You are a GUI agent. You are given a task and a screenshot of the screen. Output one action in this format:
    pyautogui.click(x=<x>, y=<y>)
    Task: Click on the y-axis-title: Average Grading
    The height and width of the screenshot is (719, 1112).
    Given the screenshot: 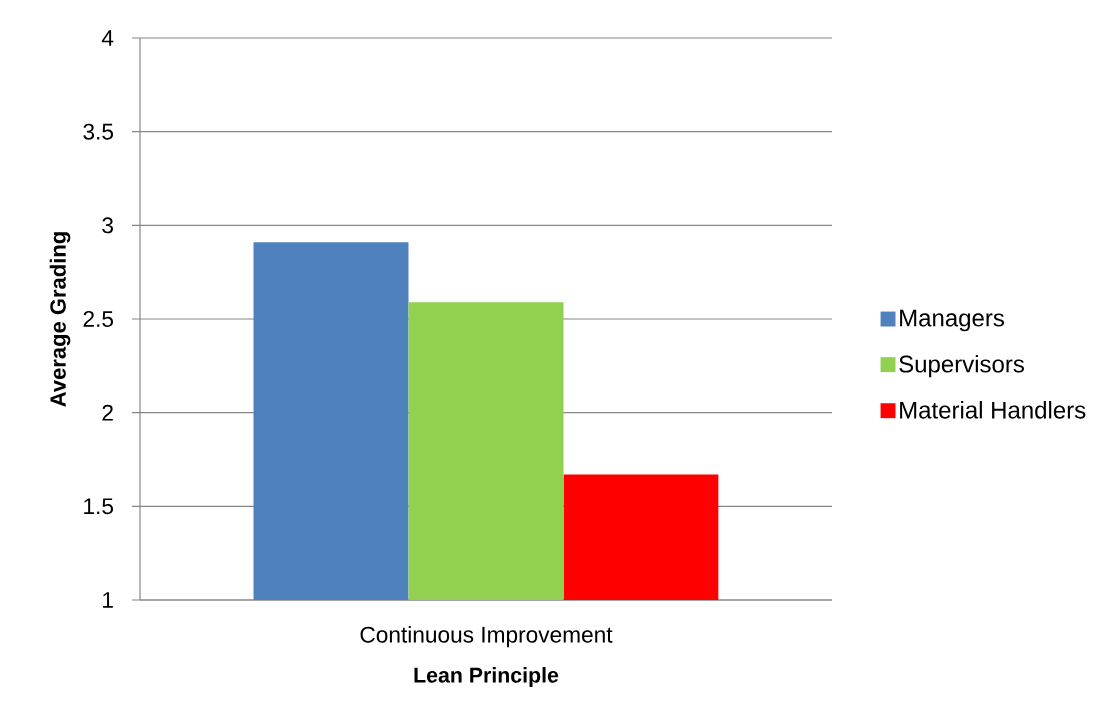 What is the action you would take?
    pyautogui.click(x=60, y=319)
    